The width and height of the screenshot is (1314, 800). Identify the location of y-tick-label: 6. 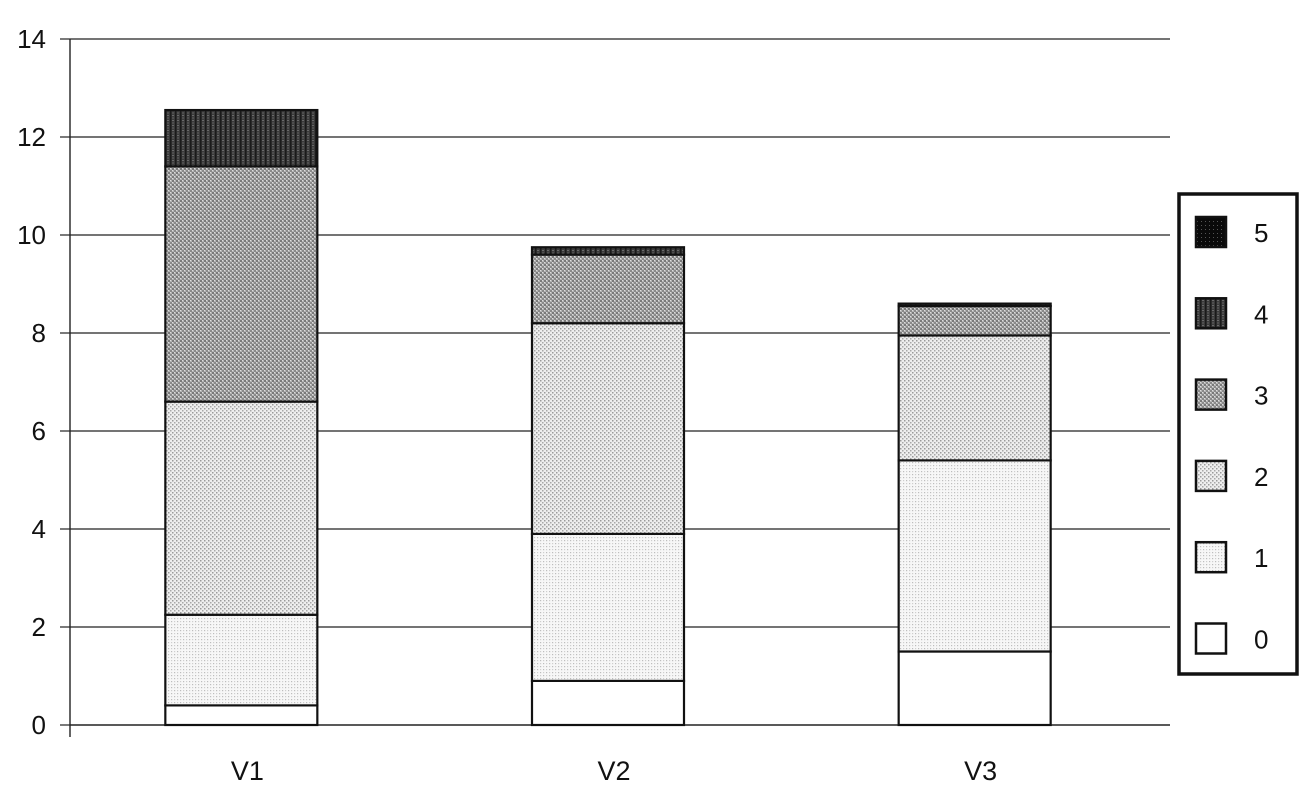
(39, 431).